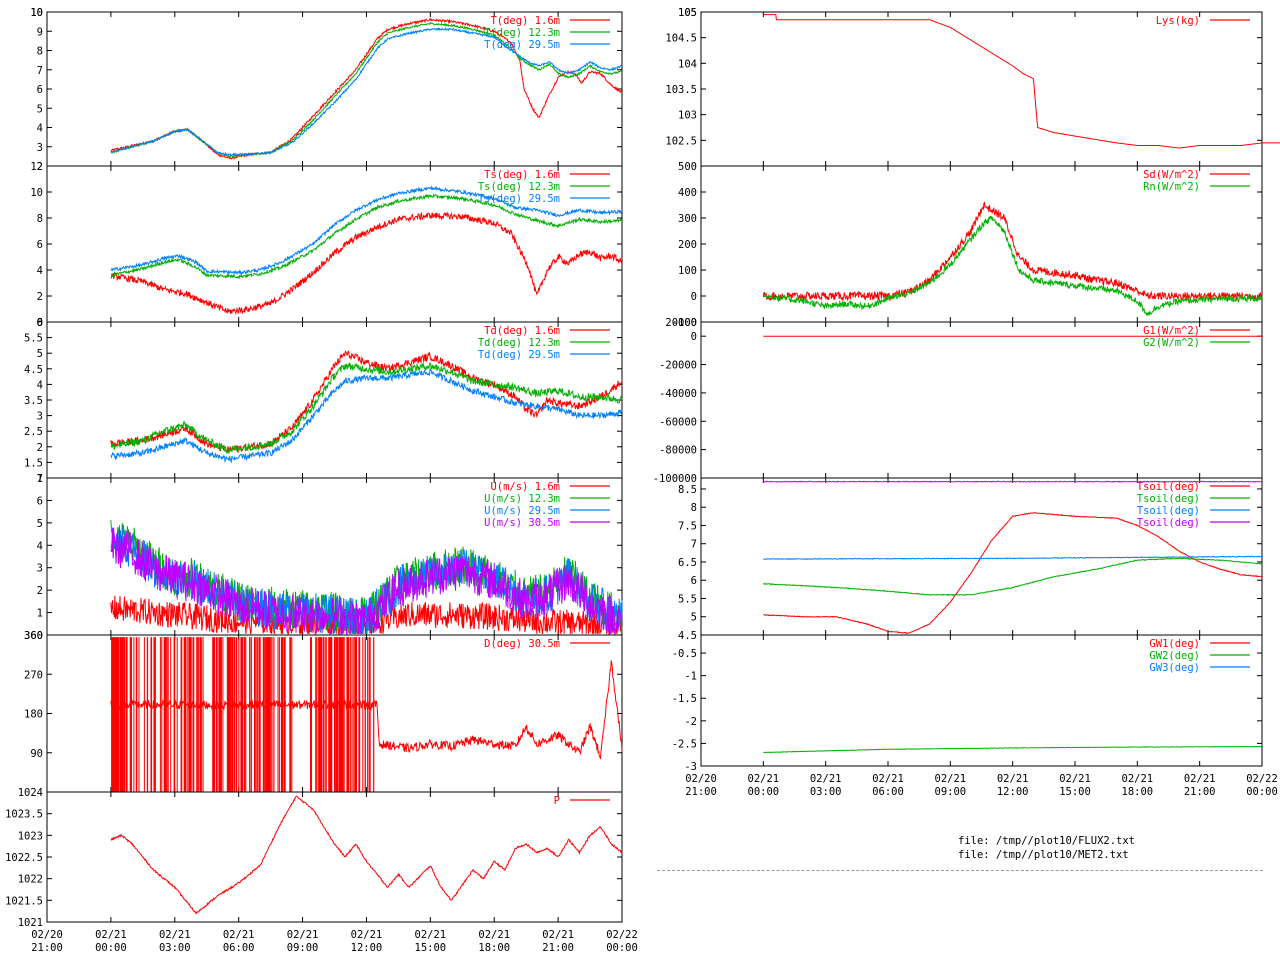  I want to click on y-tick-label: 102.5, so click(681, 141).